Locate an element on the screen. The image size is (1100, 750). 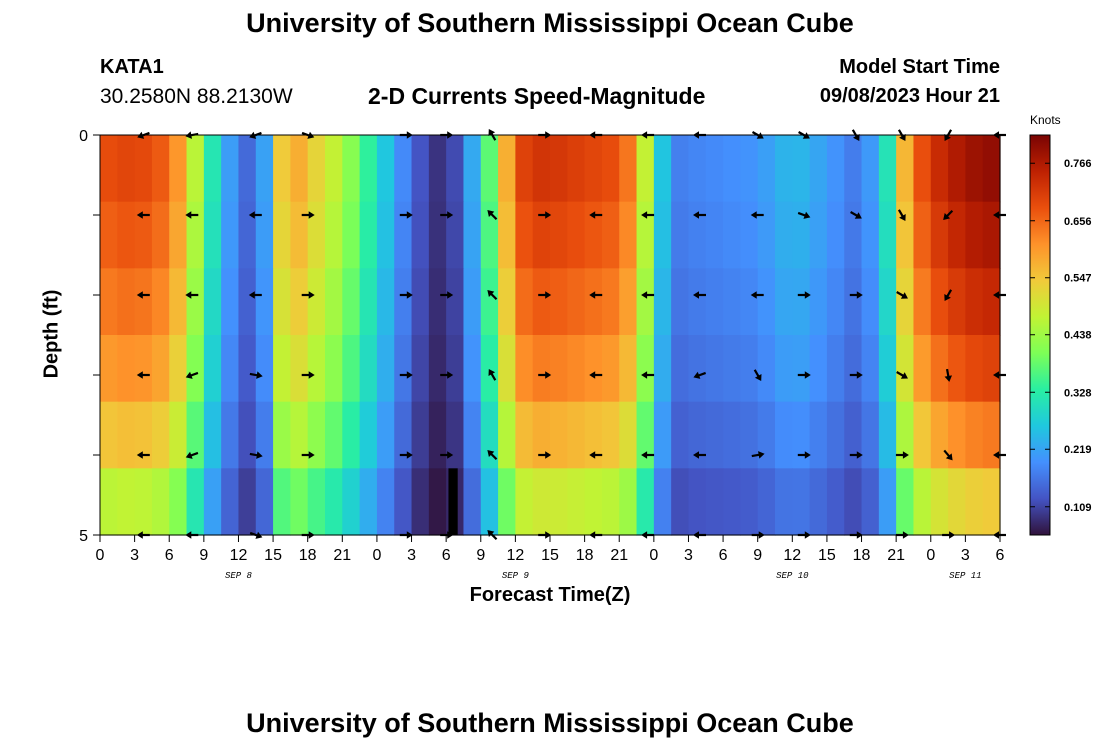
model-start-label: Model Start Time is located at coordinates (919, 67).